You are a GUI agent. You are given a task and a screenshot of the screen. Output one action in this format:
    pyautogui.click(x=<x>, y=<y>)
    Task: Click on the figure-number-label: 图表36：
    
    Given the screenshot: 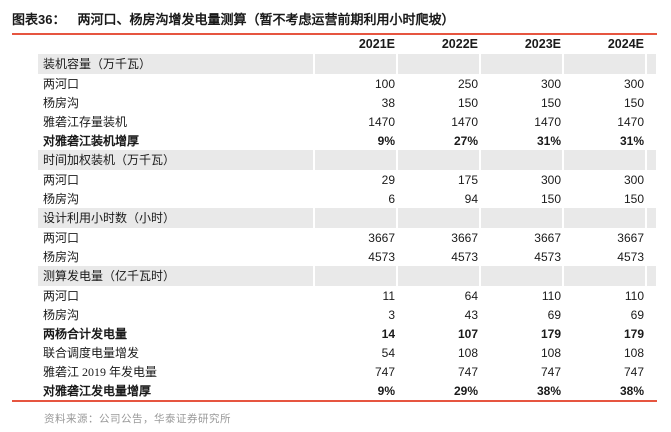 What is the action you would take?
    pyautogui.click(x=39, y=19)
    